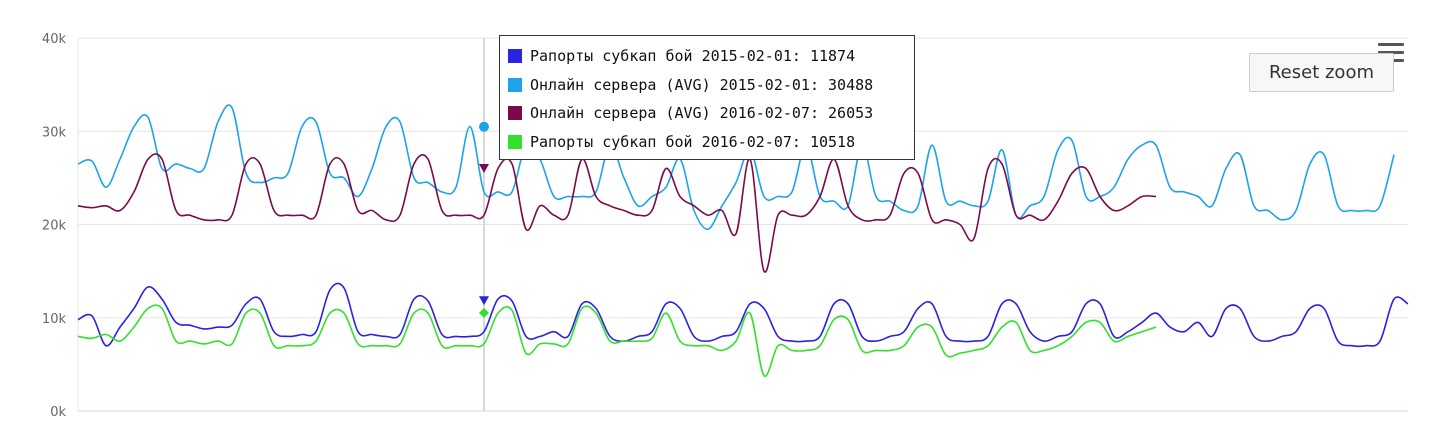  I want to click on tooltip-row: Онлайн сервера (AVG) 2016-02-07: 26053, so click(707, 113).